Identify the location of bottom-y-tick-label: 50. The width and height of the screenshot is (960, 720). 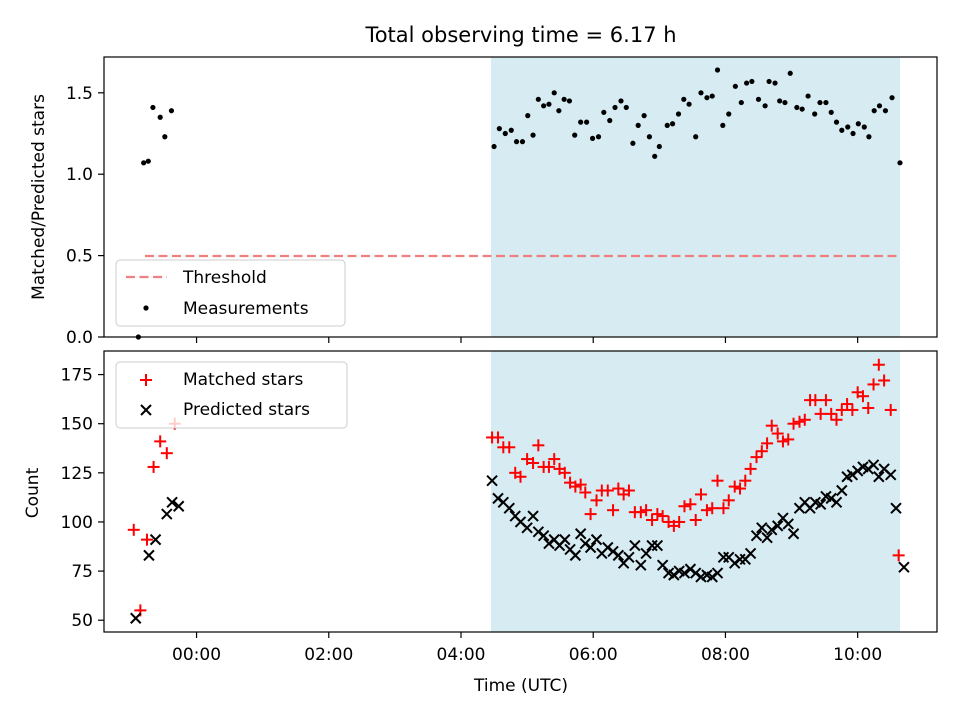
(82, 621).